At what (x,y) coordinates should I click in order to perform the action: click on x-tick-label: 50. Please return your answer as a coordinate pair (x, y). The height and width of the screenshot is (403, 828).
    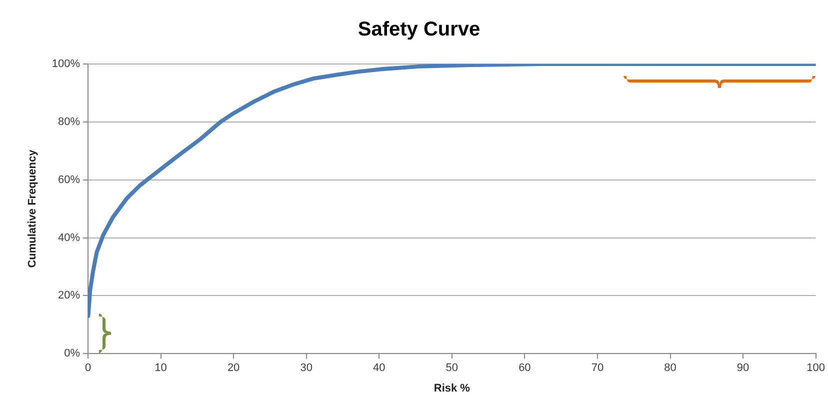
    Looking at the image, I should click on (452, 368).